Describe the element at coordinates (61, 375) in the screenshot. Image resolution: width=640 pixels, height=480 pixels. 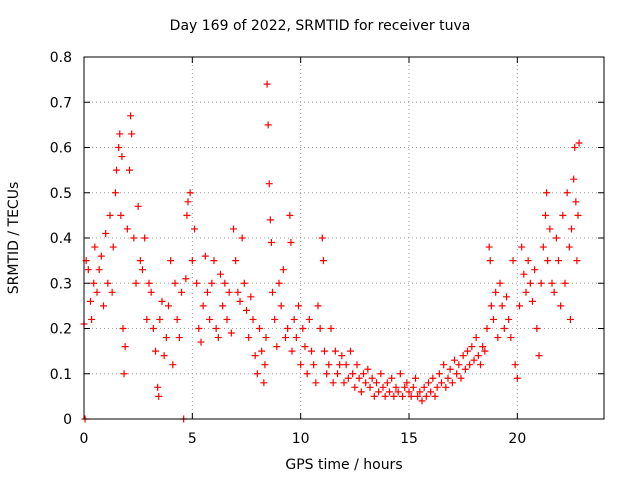
I see `y-tick-label: 0.1` at that location.